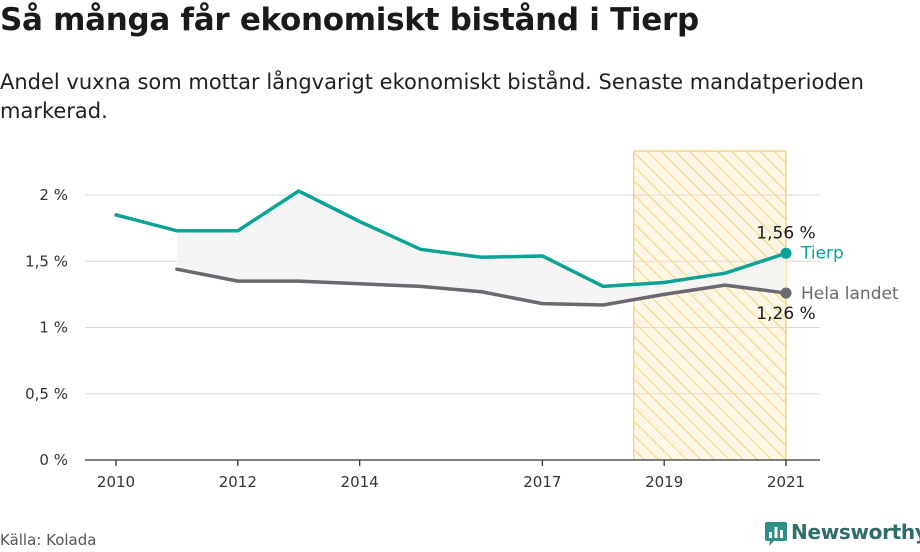 This screenshot has height=552, width=920. Describe the element at coordinates (46, 394) in the screenshot. I see `y-tick-label: 0,5 %` at that location.